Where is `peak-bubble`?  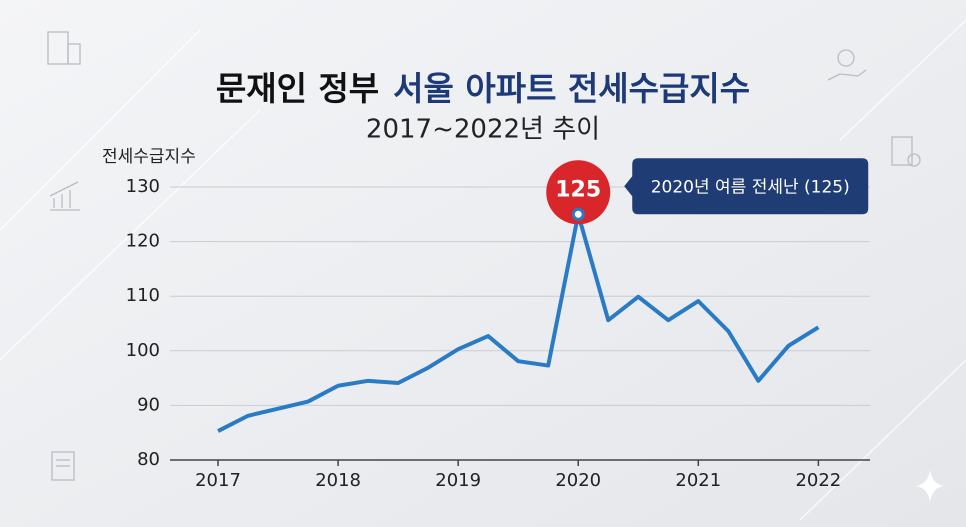
peak-bubble is located at coordinates (578, 192).